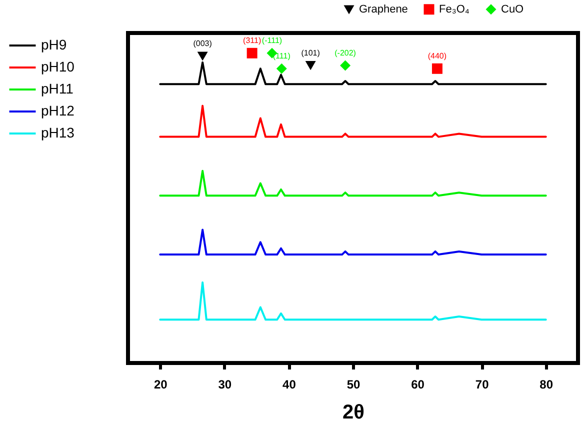 This screenshot has width=584, height=430. I want to click on legend-label: pH10, so click(58, 66).